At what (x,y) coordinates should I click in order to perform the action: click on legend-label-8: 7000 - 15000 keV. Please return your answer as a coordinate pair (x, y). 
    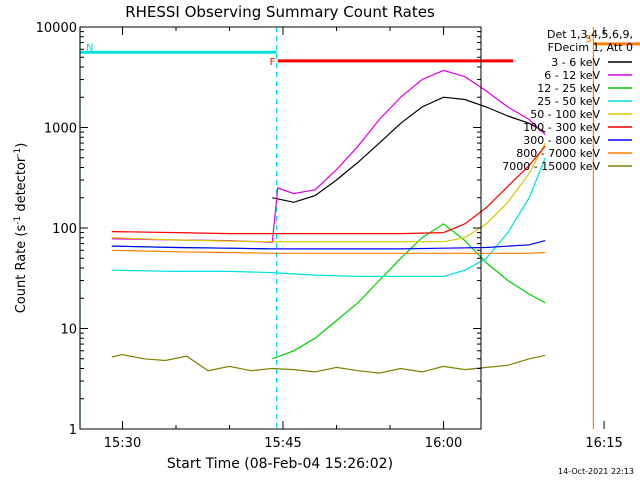
    Looking at the image, I should click on (551, 166).